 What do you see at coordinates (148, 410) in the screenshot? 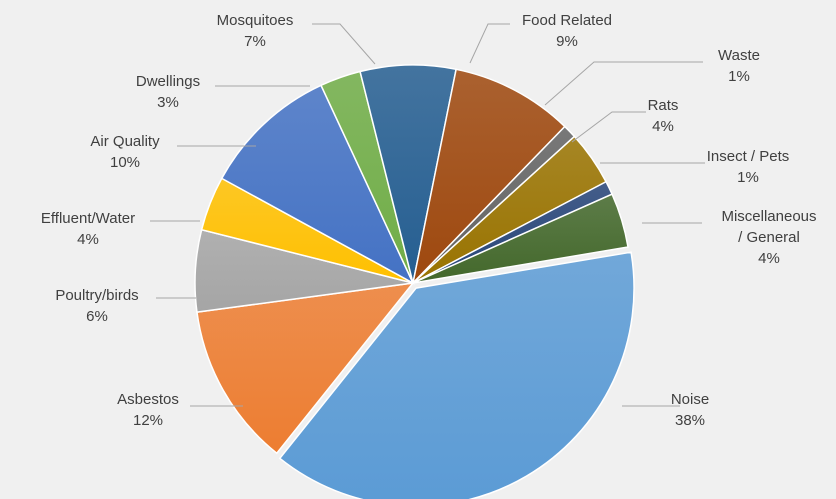
I see `data-label-asbestos: Asbestos 12%` at bounding box center [148, 410].